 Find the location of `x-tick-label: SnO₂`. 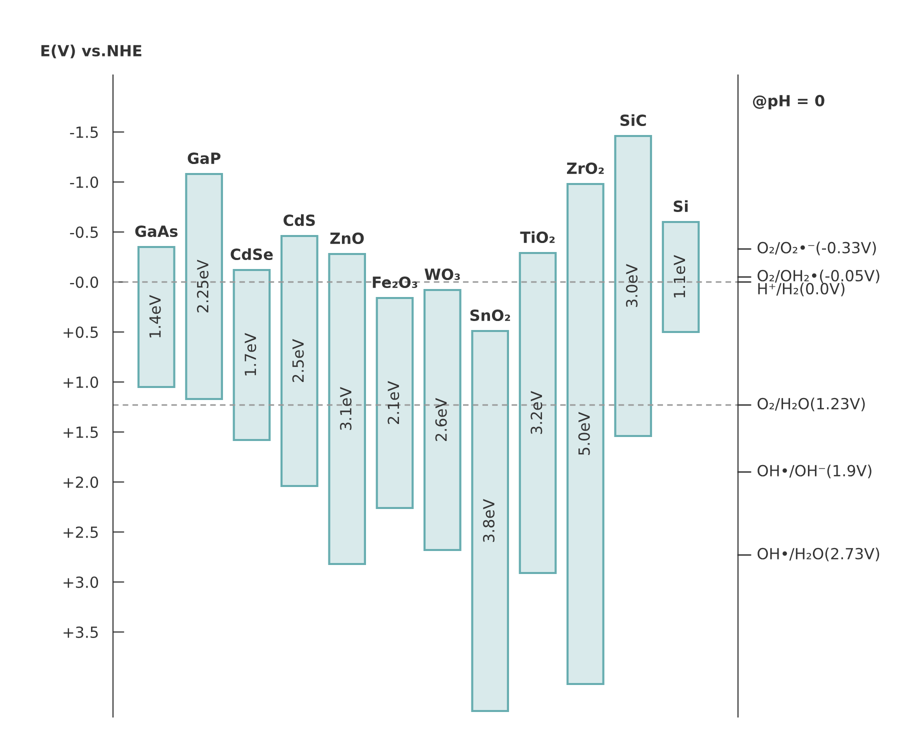

x-tick-label: SnO₂ is located at coordinates (490, 315).